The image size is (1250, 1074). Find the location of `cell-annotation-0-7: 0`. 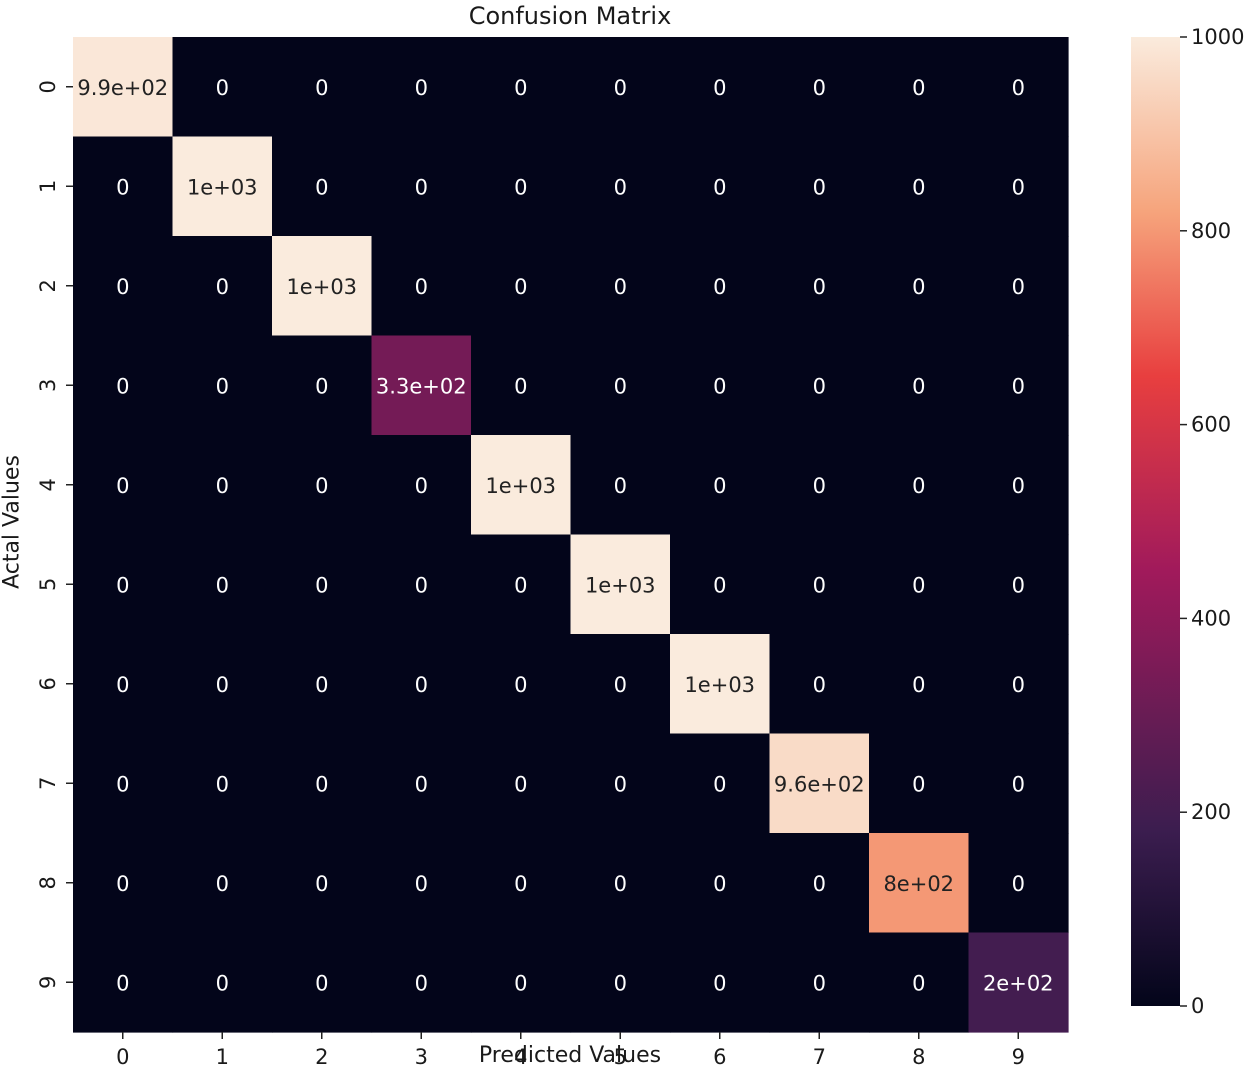

cell-annotation-0-7: 0 is located at coordinates (819, 88).